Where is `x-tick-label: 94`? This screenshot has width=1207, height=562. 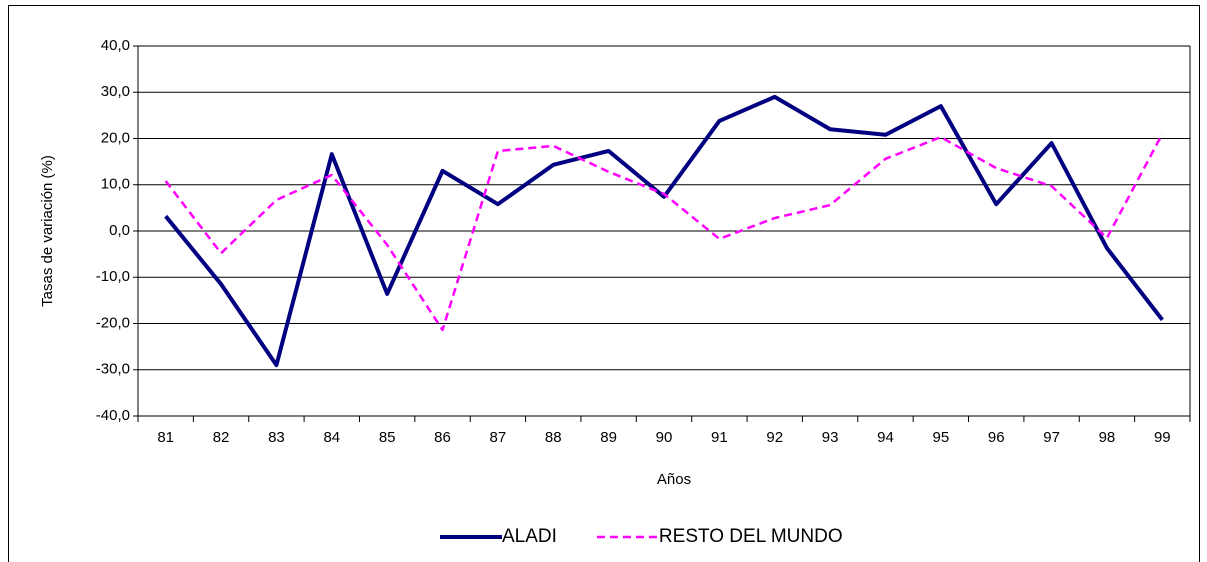
x-tick-label: 94 is located at coordinates (885, 437).